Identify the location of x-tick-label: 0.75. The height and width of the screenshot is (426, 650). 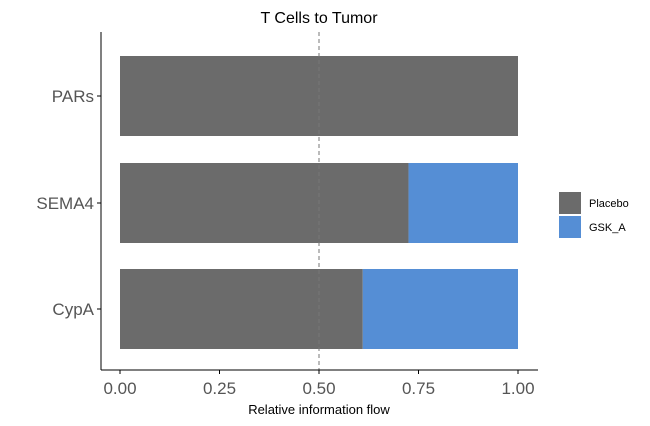
(418, 388).